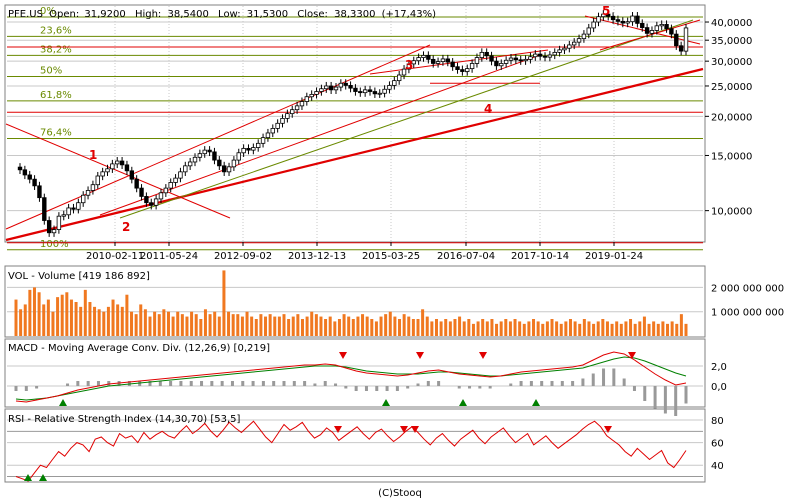  Describe the element at coordinates (466, 256) in the screenshot. I see `x-tick-label: 2016-07-04` at that location.